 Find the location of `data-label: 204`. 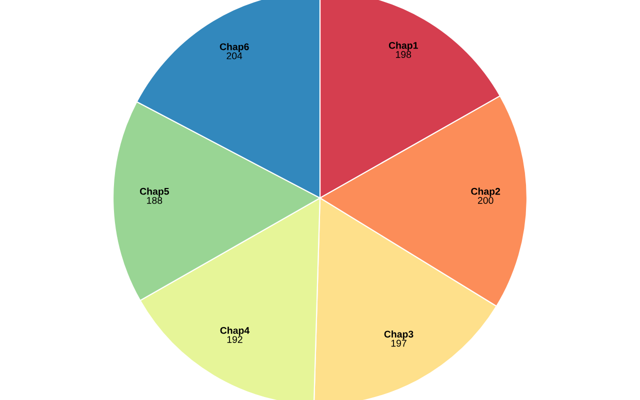

data-label: 204 is located at coordinates (234, 56).